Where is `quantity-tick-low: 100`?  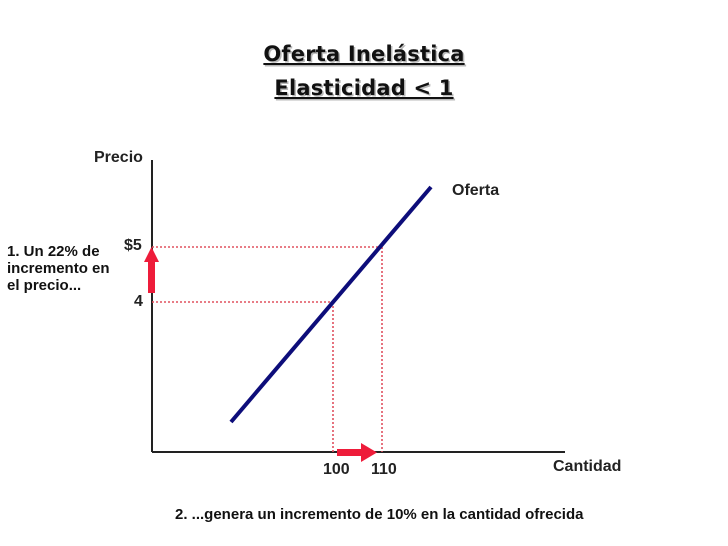 quantity-tick-low: 100 is located at coordinates (336, 469).